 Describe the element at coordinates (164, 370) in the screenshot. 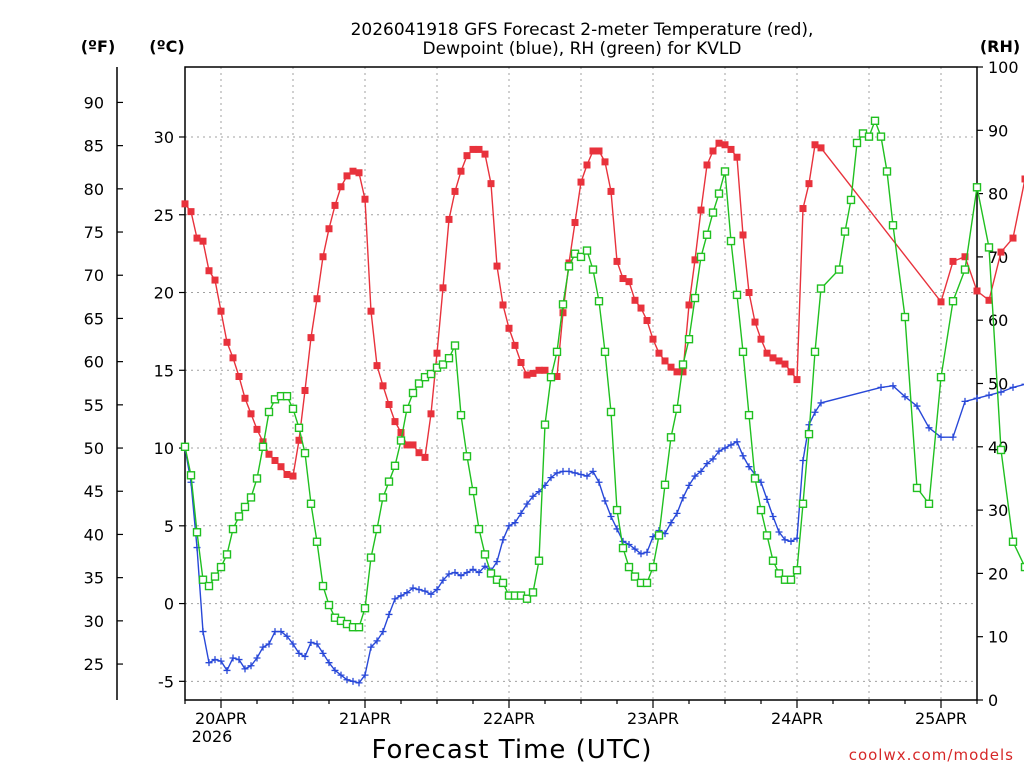

I see `celsius-tick-label: 15` at that location.